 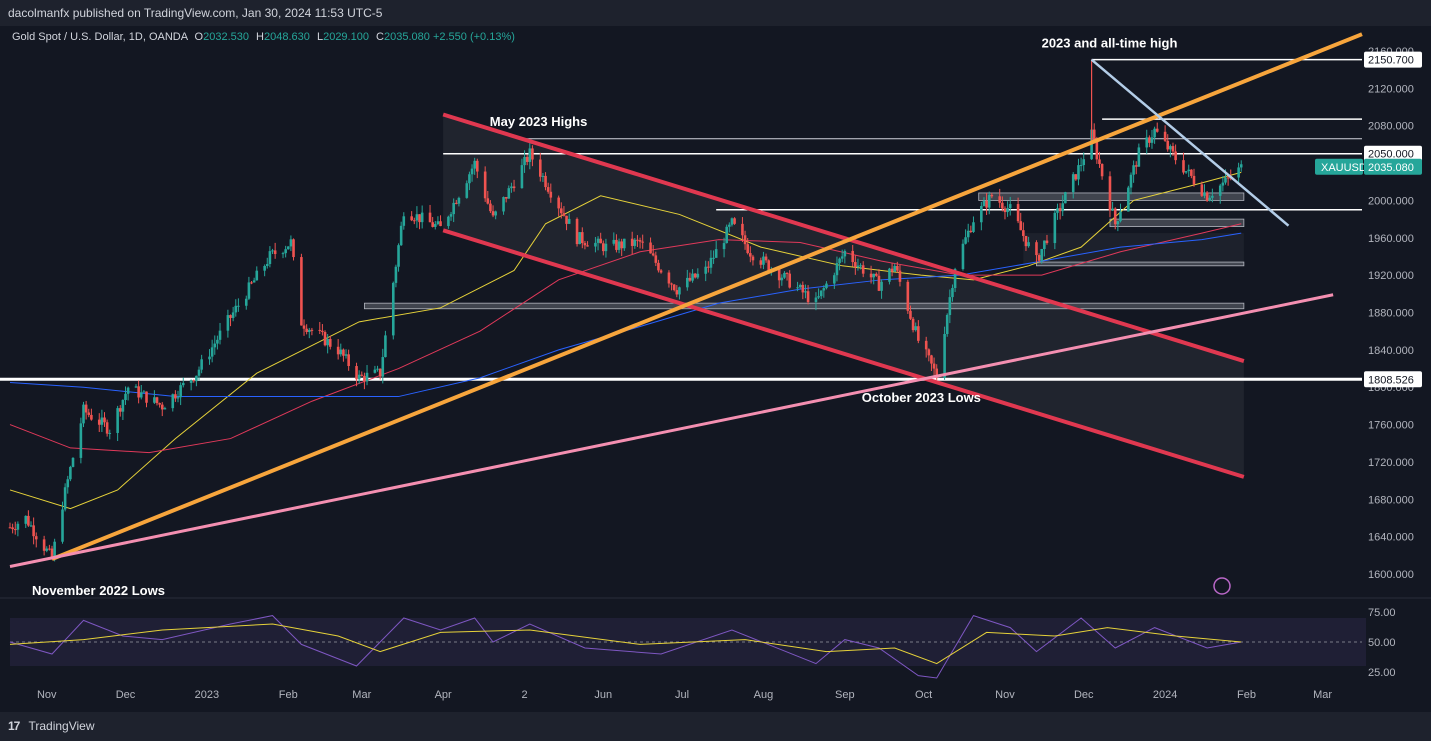 I want to click on price-tick-1960.000: 1960.000, so click(x=1391, y=239).